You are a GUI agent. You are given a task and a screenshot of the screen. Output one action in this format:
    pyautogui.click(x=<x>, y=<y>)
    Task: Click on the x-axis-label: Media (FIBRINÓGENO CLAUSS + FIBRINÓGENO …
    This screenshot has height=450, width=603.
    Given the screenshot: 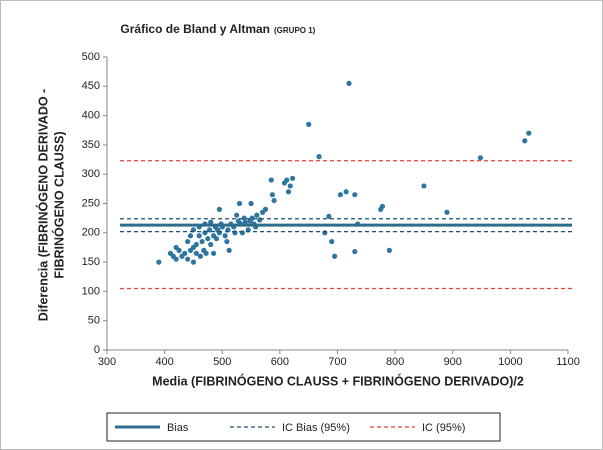 What is the action you would take?
    pyautogui.click(x=338, y=380)
    